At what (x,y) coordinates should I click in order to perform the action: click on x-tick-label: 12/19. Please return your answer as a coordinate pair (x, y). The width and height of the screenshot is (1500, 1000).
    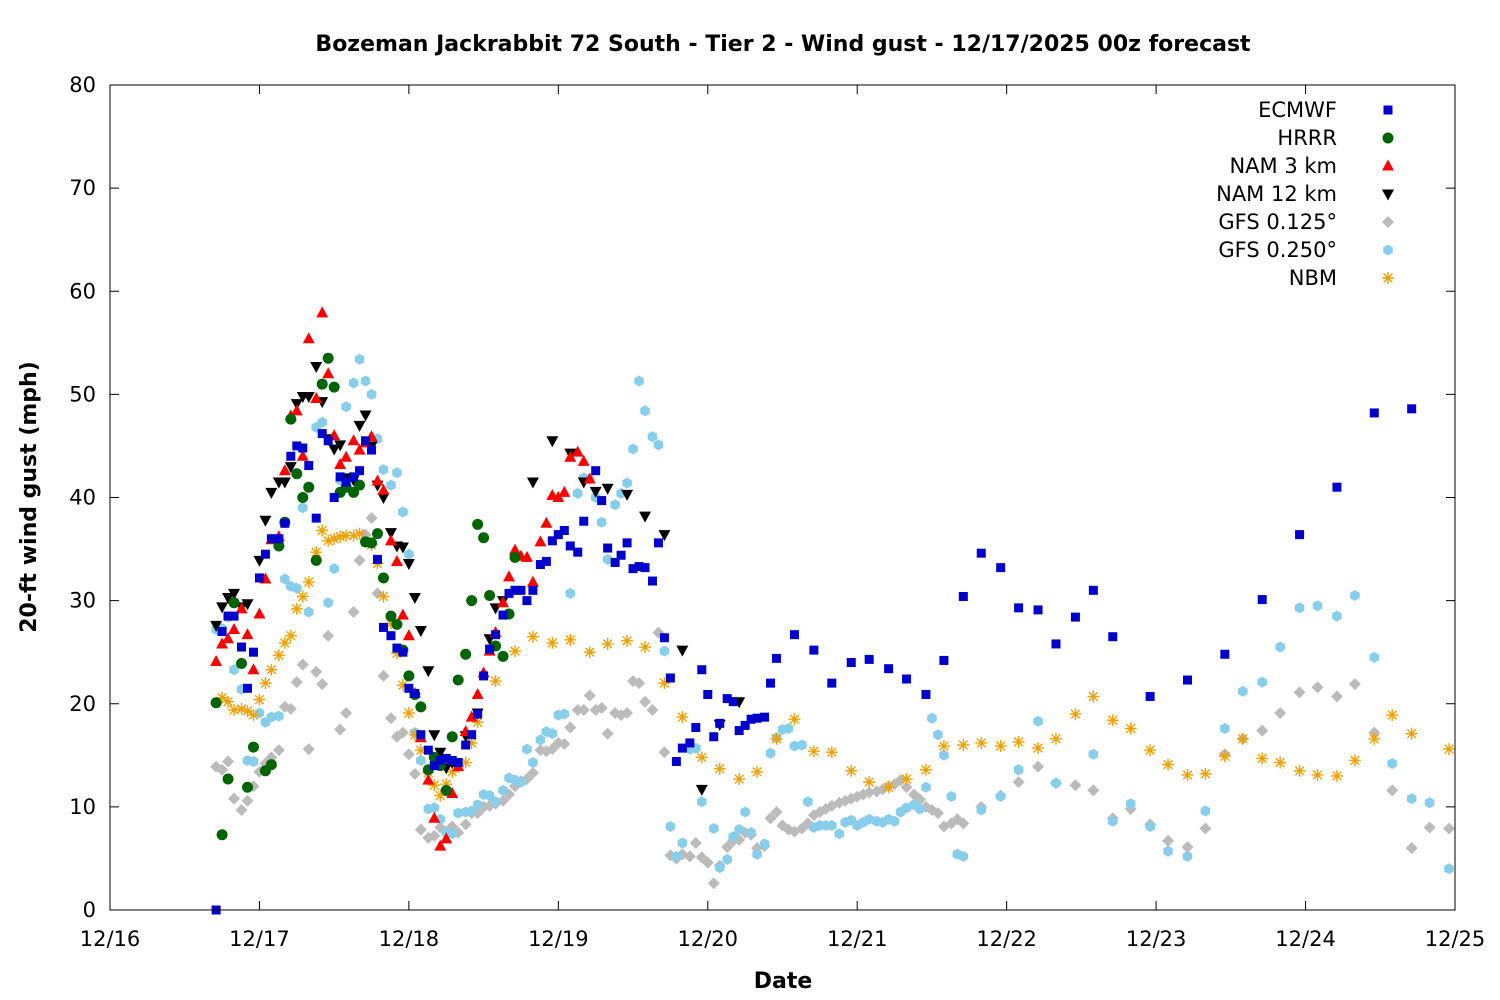
    Looking at the image, I should click on (558, 939).